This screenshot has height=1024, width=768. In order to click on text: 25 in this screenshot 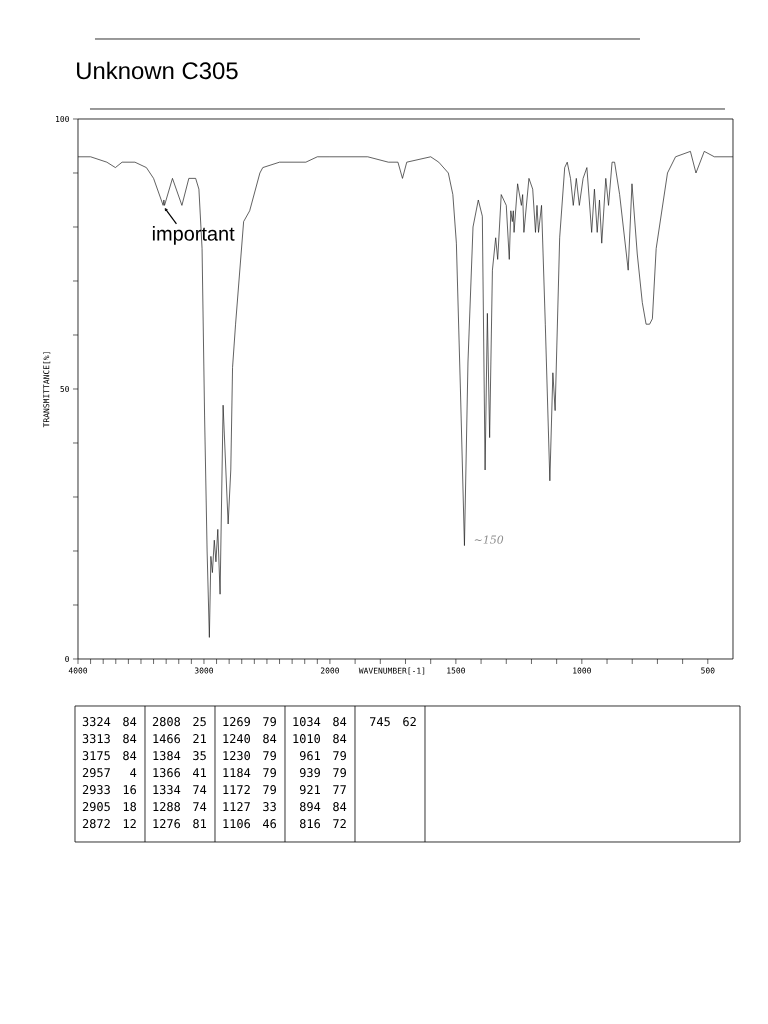, I will do `click(199, 722)`.